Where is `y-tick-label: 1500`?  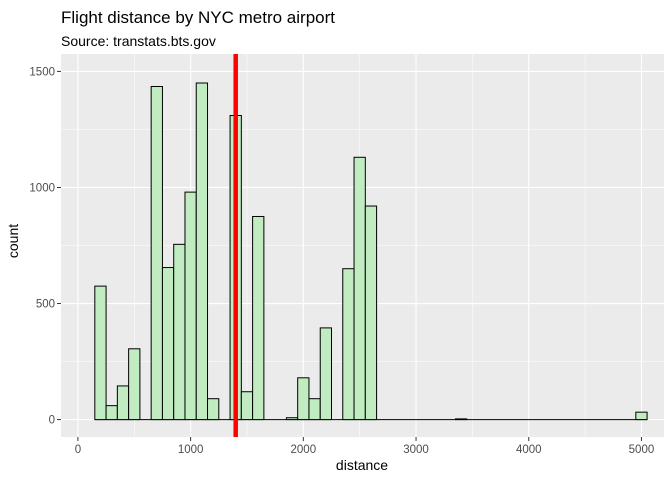
y-tick-label: 1500 is located at coordinates (42, 72).